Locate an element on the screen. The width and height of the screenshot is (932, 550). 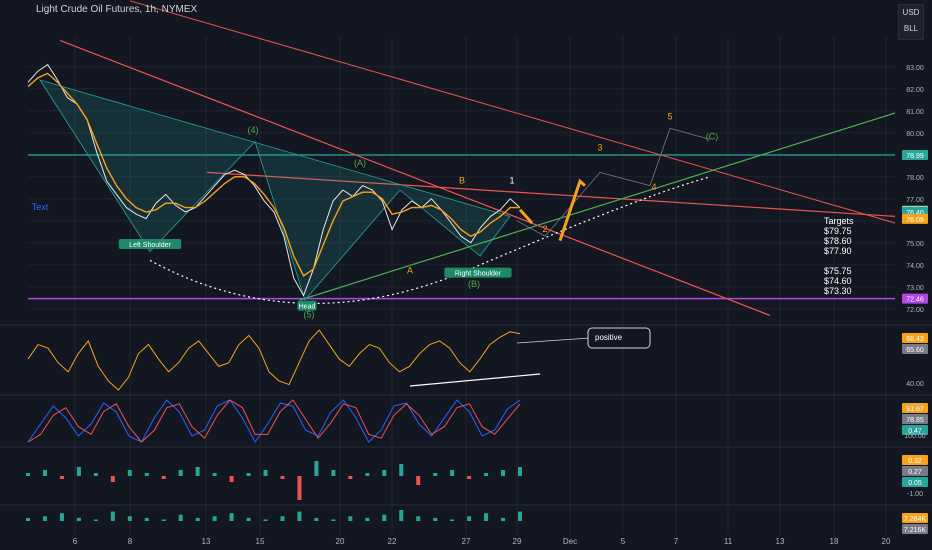
sub-y-tick: 100.00 is located at coordinates (915, 436).